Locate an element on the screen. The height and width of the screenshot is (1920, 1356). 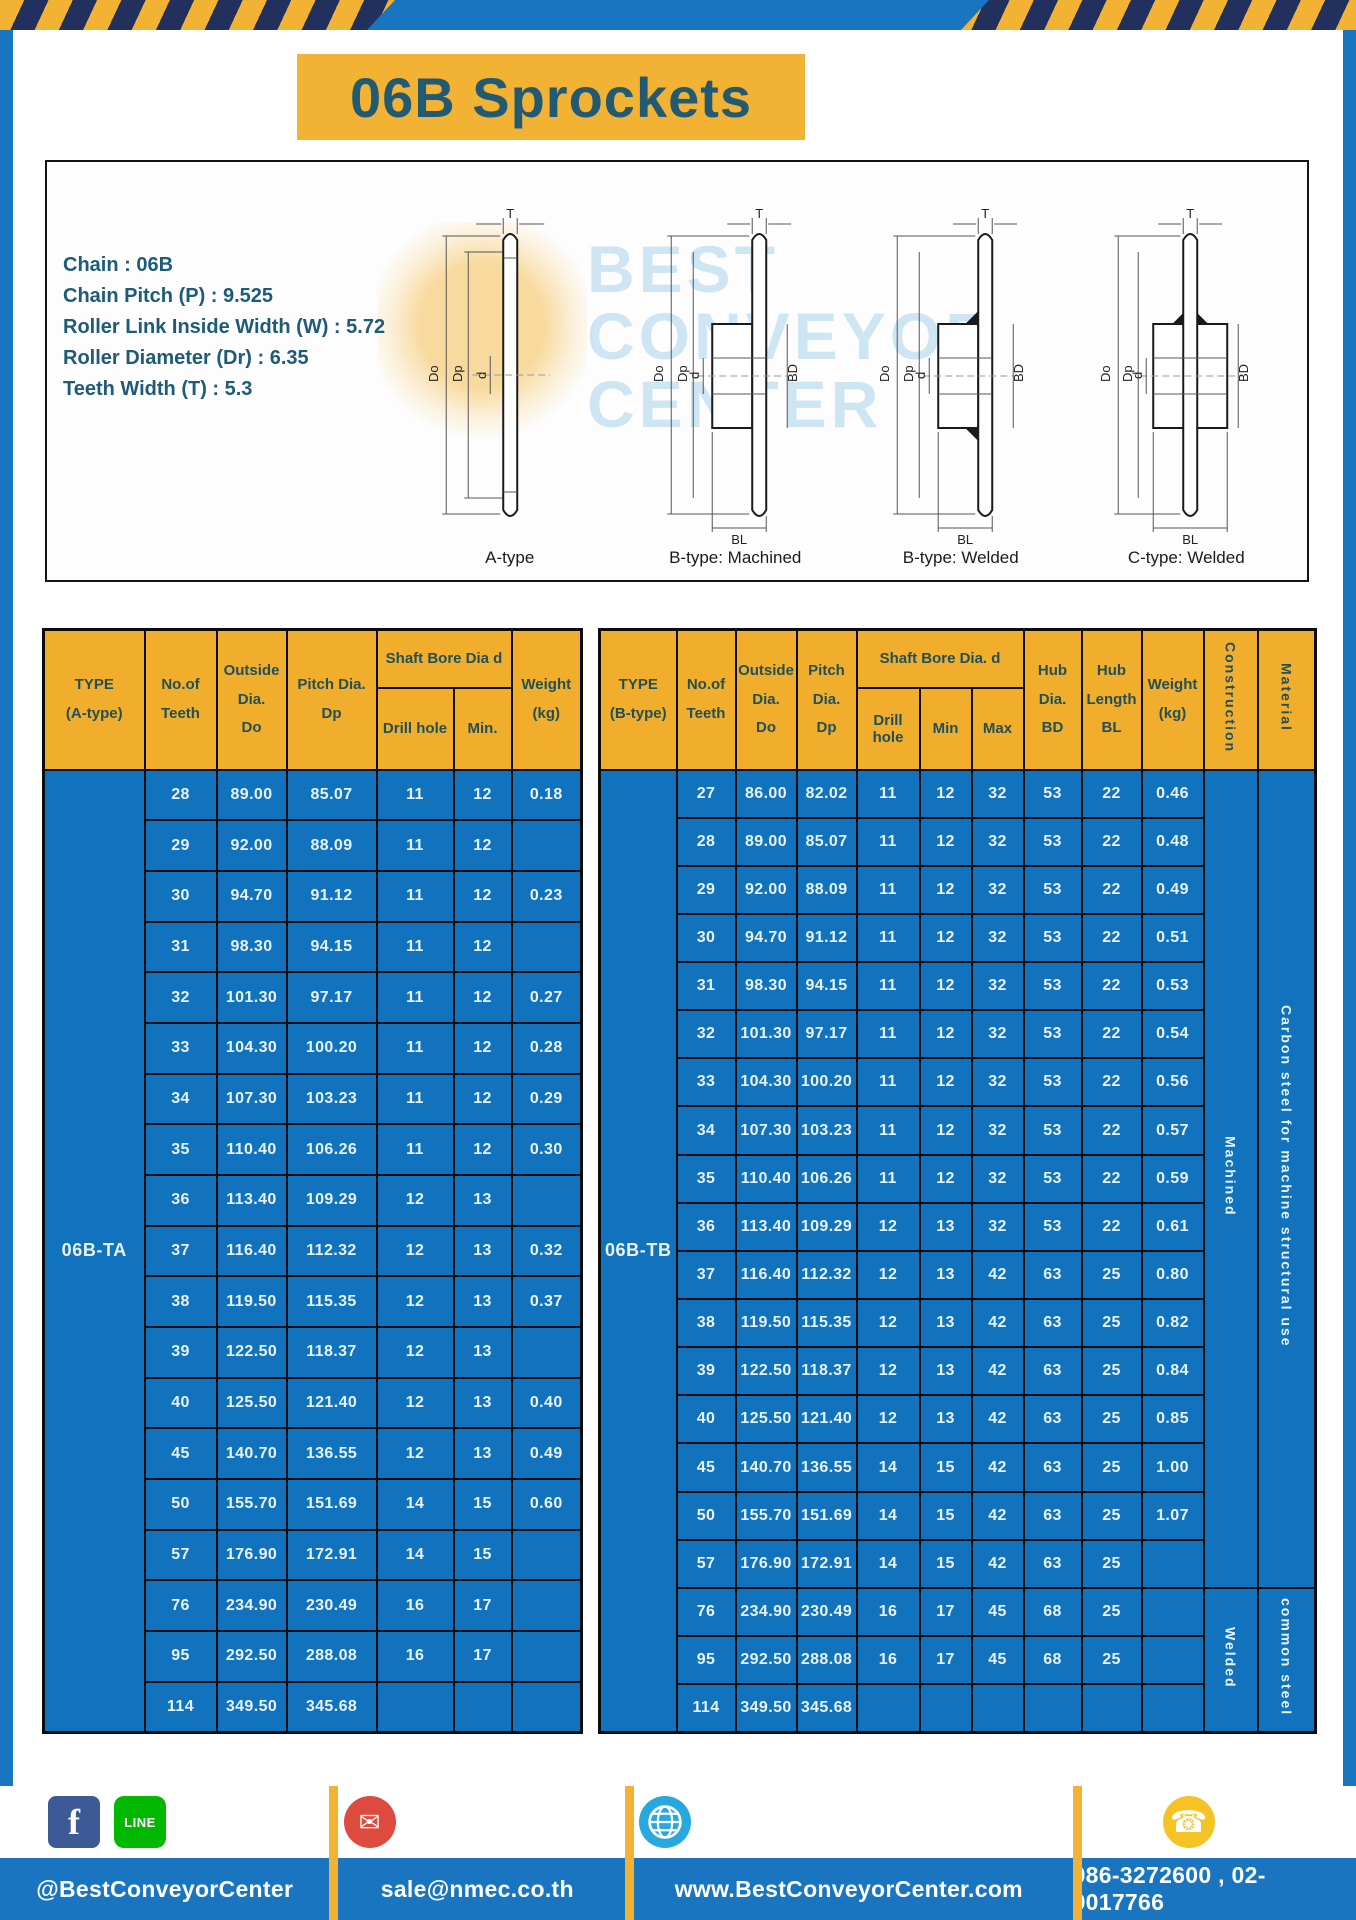
cell: 50 is located at coordinates (706, 1515).